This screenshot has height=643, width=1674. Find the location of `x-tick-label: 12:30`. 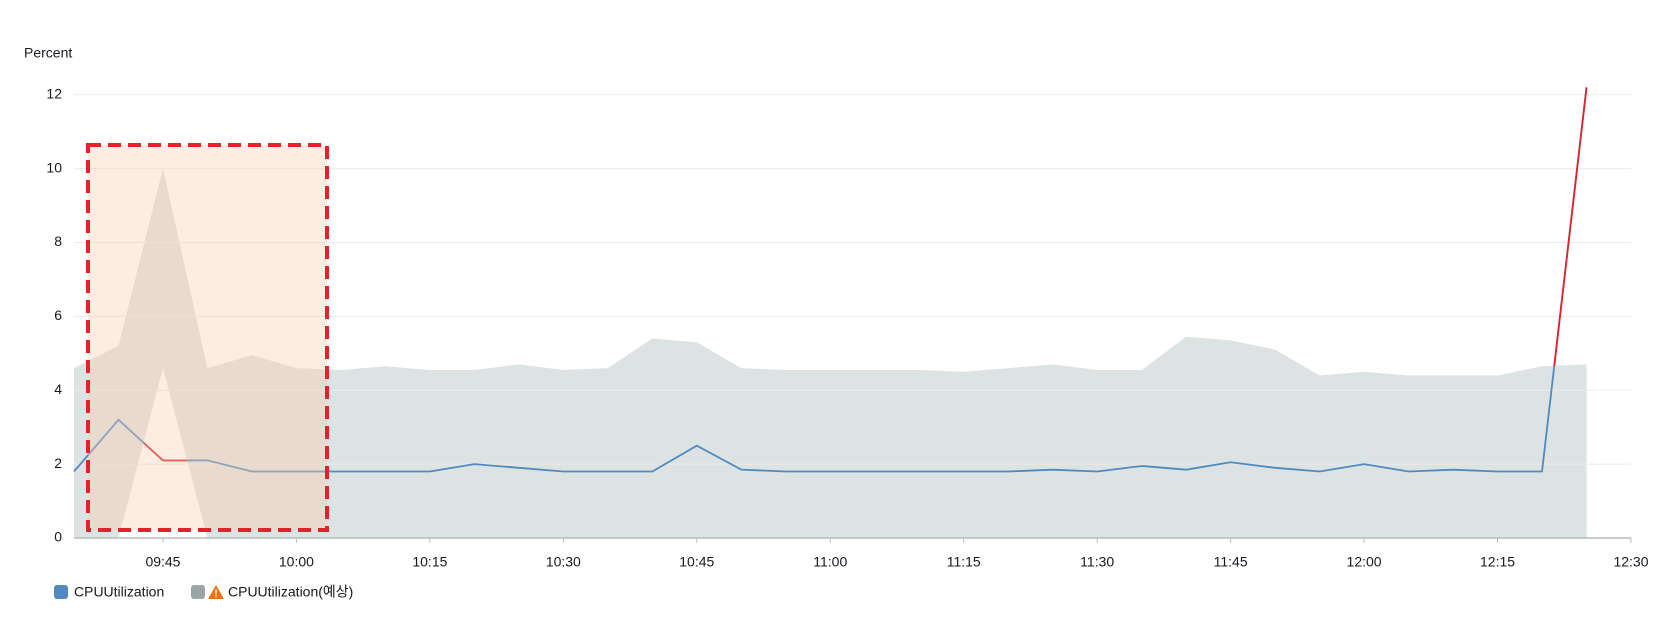

x-tick-label: 12:30 is located at coordinates (1630, 562).